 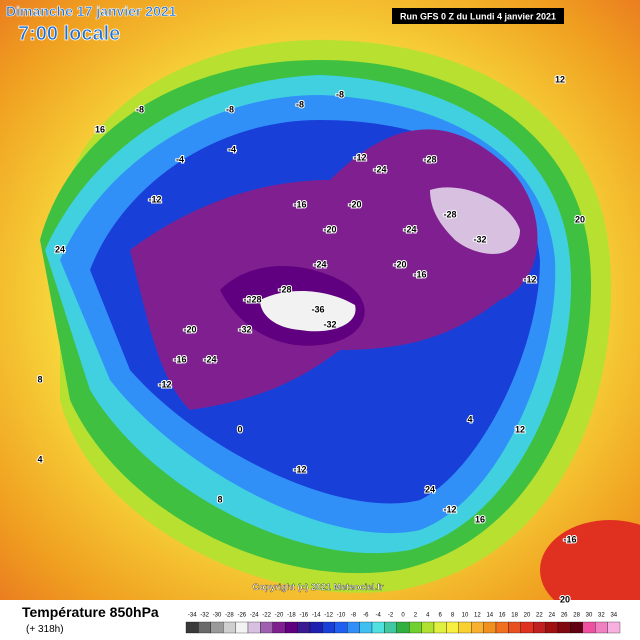 I want to click on legend-label: 14, so click(x=489, y=616).